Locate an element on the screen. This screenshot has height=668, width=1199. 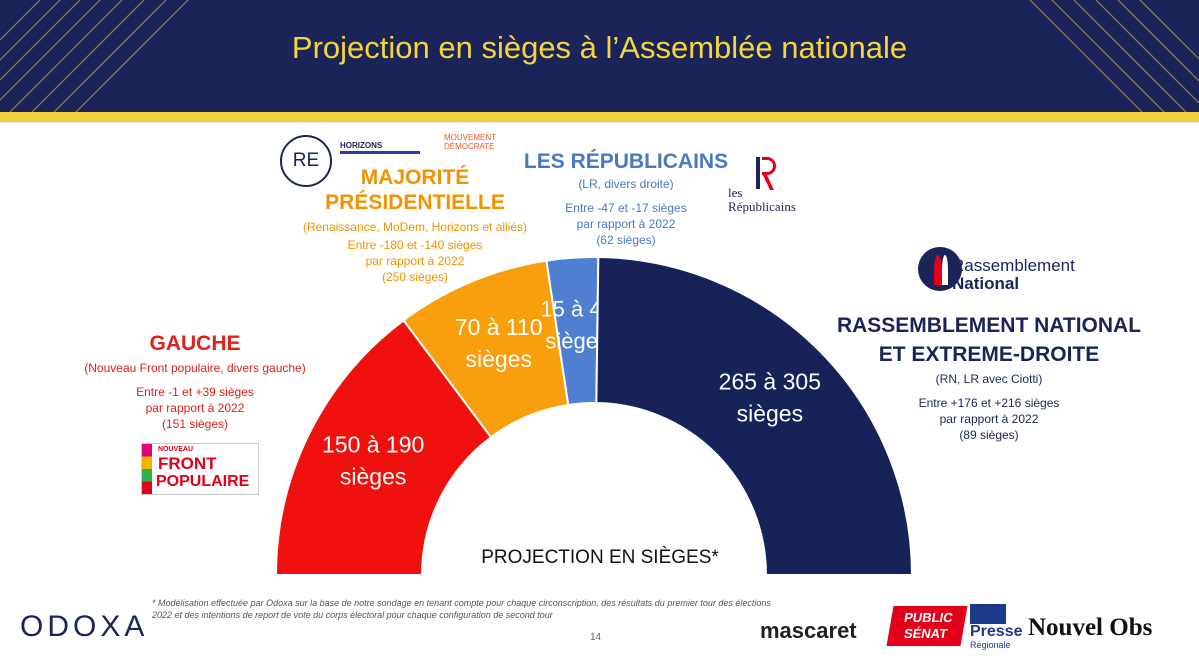
party-majorite-name-2: PRÉSIDENTIELLE is located at coordinates (415, 202).